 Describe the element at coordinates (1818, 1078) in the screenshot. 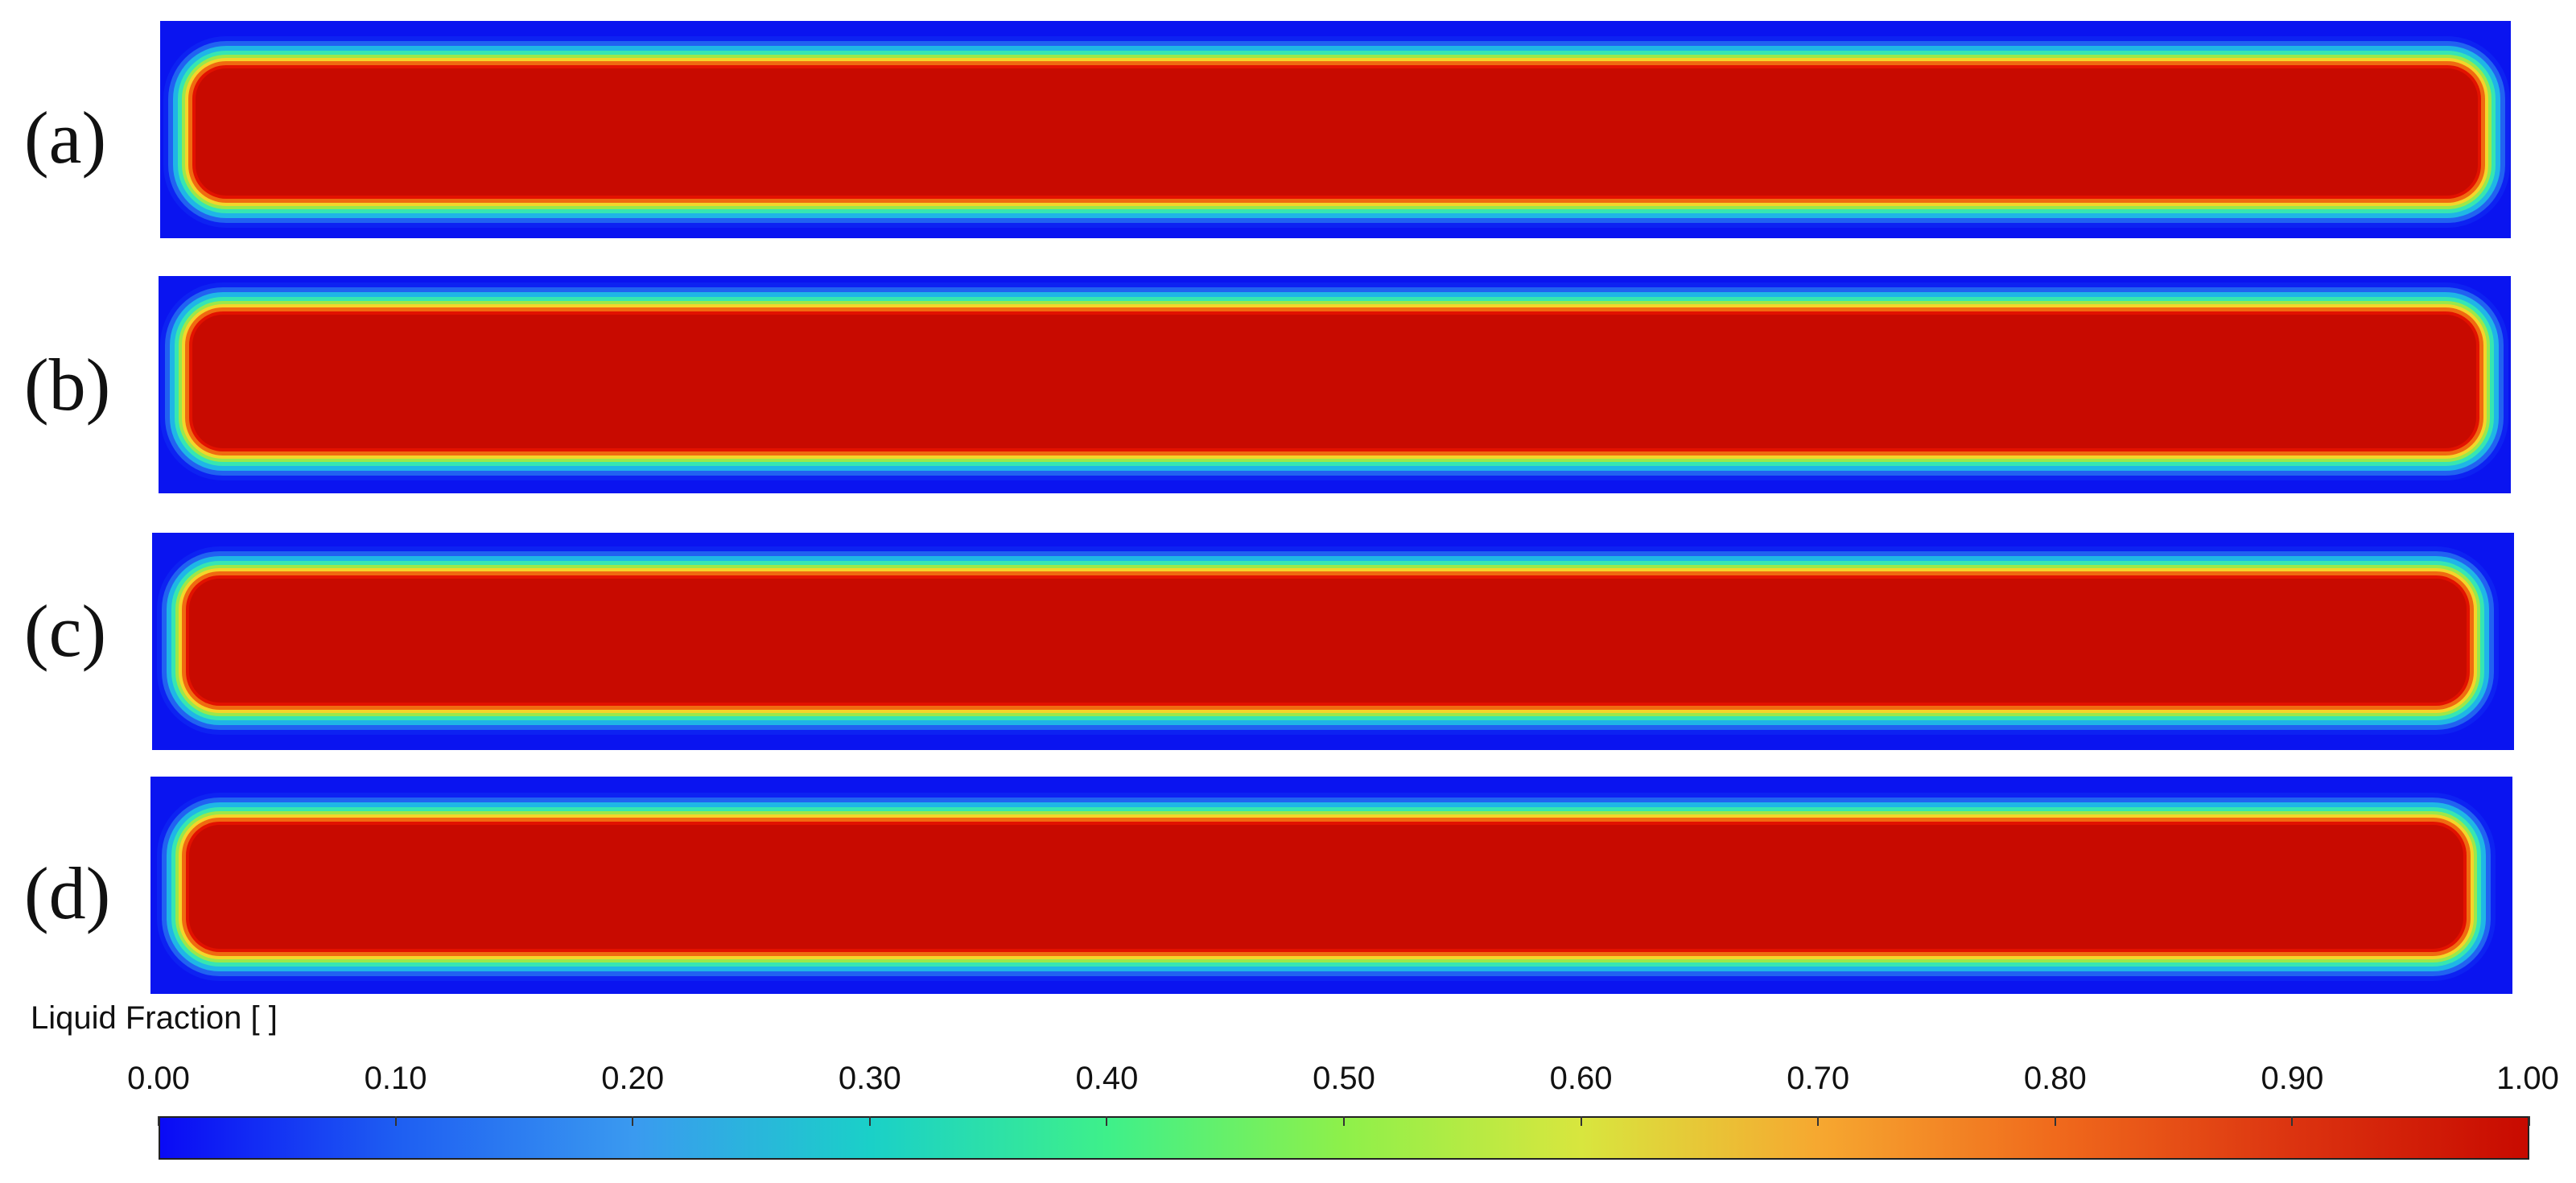

I see `colorbar-tick-label: 0.70` at that location.